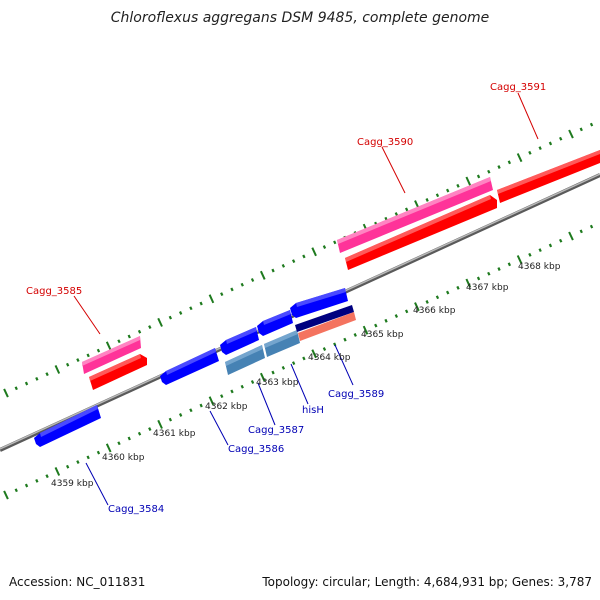 This screenshot has width=600, height=600. What do you see at coordinates (324, 318) in the screenshot?
I see `gene-feature-cagg-3589-dark` at bounding box center [324, 318].